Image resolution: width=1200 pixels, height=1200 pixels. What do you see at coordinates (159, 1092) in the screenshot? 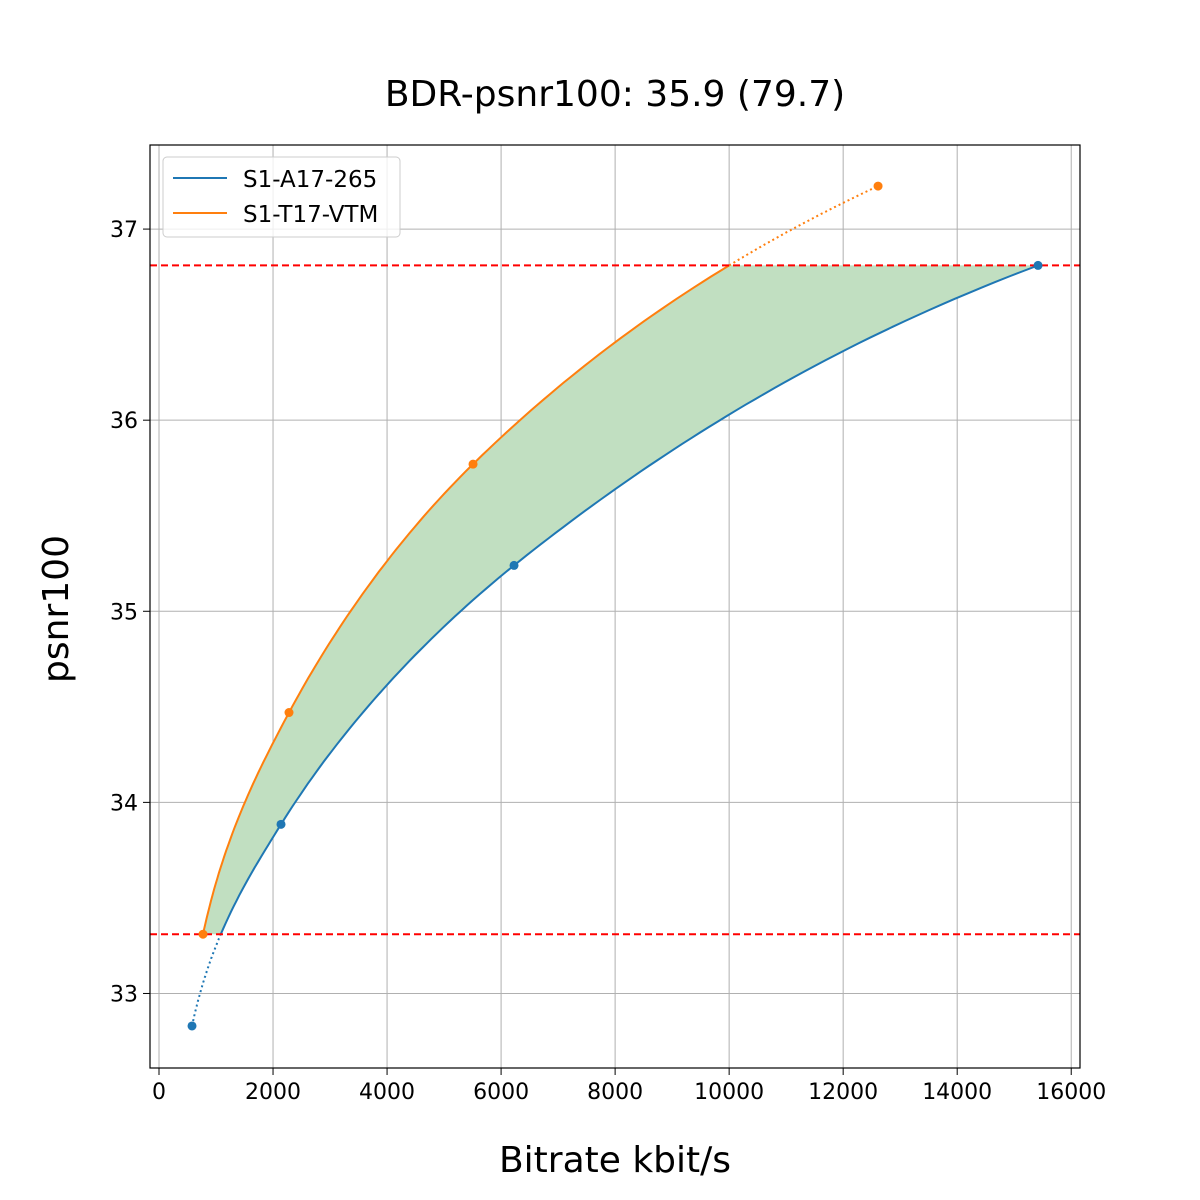
I see `x-tick-label: 0` at bounding box center [159, 1092].